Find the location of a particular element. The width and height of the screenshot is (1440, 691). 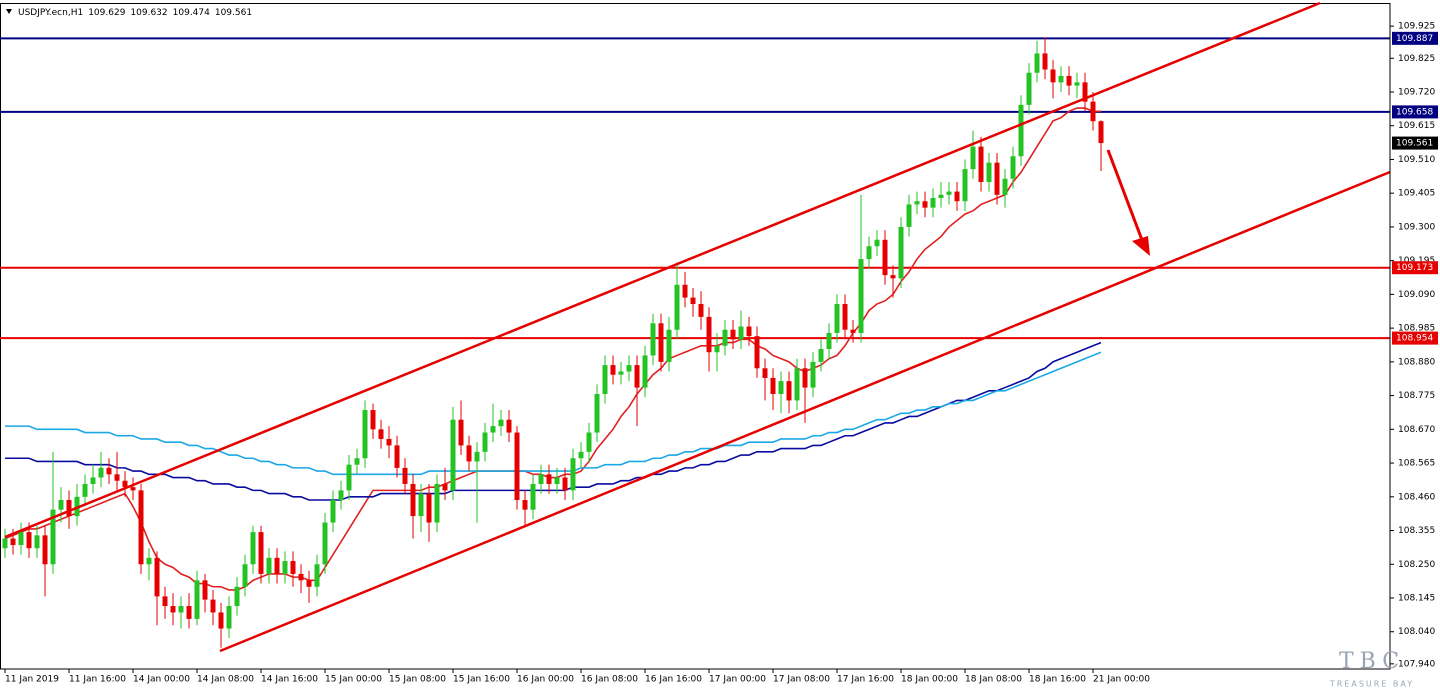

x-tick-label: 21 Jan 00:00 is located at coordinates (1121, 680).